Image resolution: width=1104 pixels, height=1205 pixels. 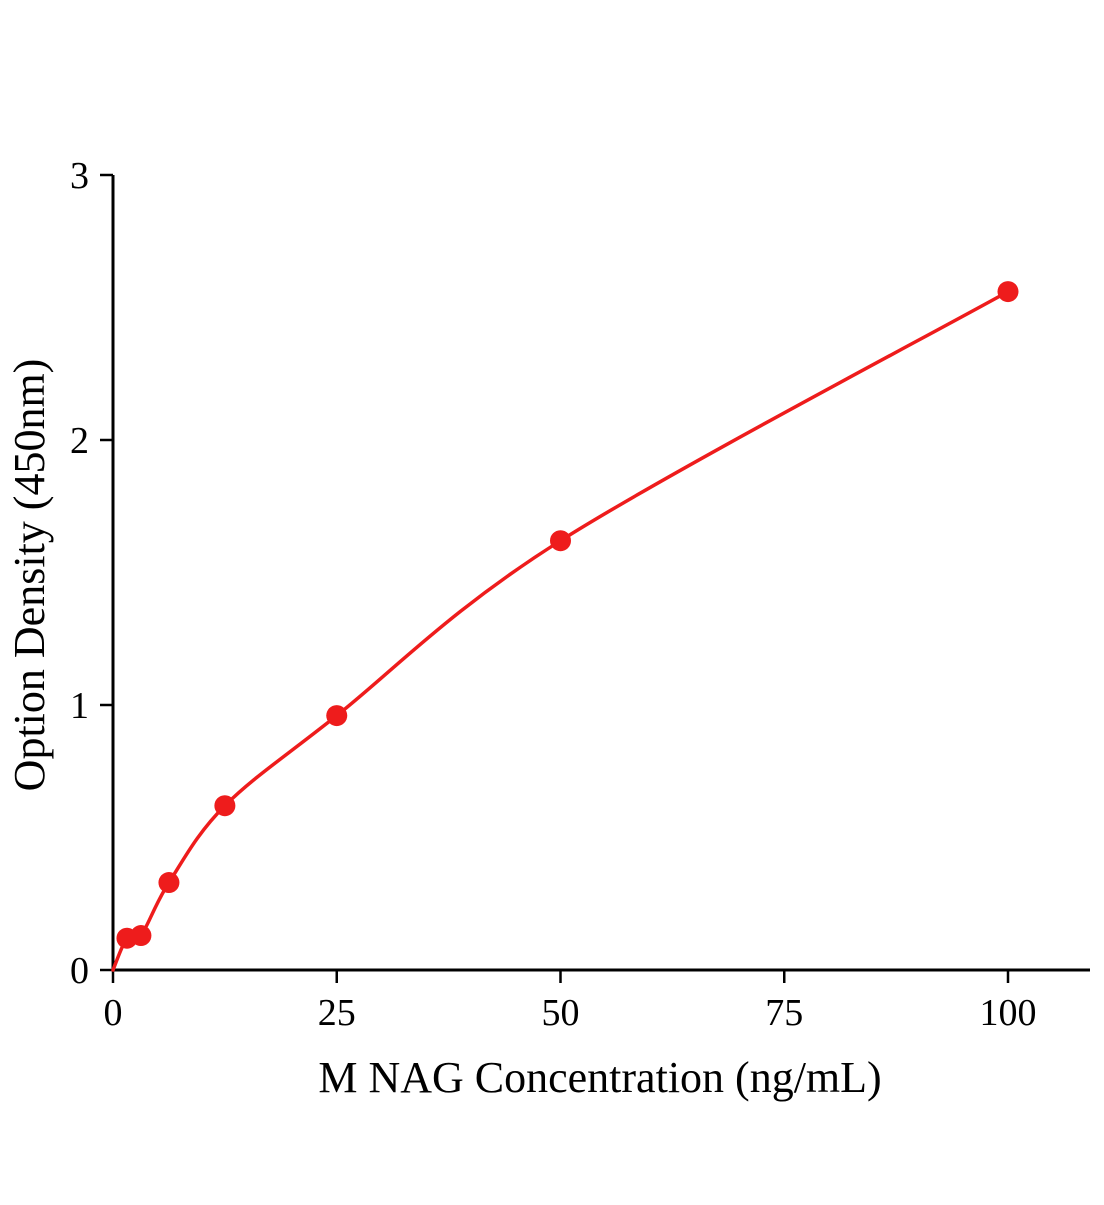 What do you see at coordinates (784, 1013) in the screenshot?
I see `x-tick-label: 75` at bounding box center [784, 1013].